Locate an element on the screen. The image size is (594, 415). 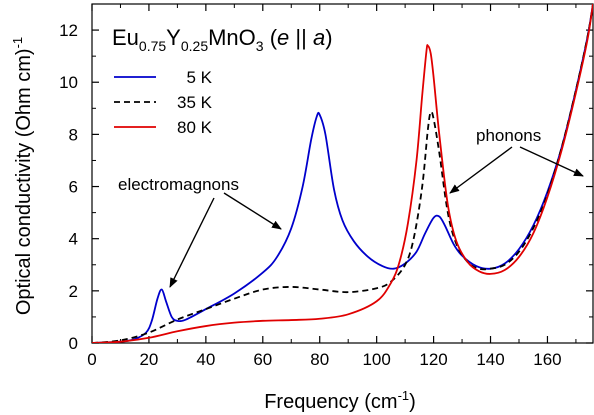
legend: 5 K 35 K 80 K is located at coordinates (163, 102).